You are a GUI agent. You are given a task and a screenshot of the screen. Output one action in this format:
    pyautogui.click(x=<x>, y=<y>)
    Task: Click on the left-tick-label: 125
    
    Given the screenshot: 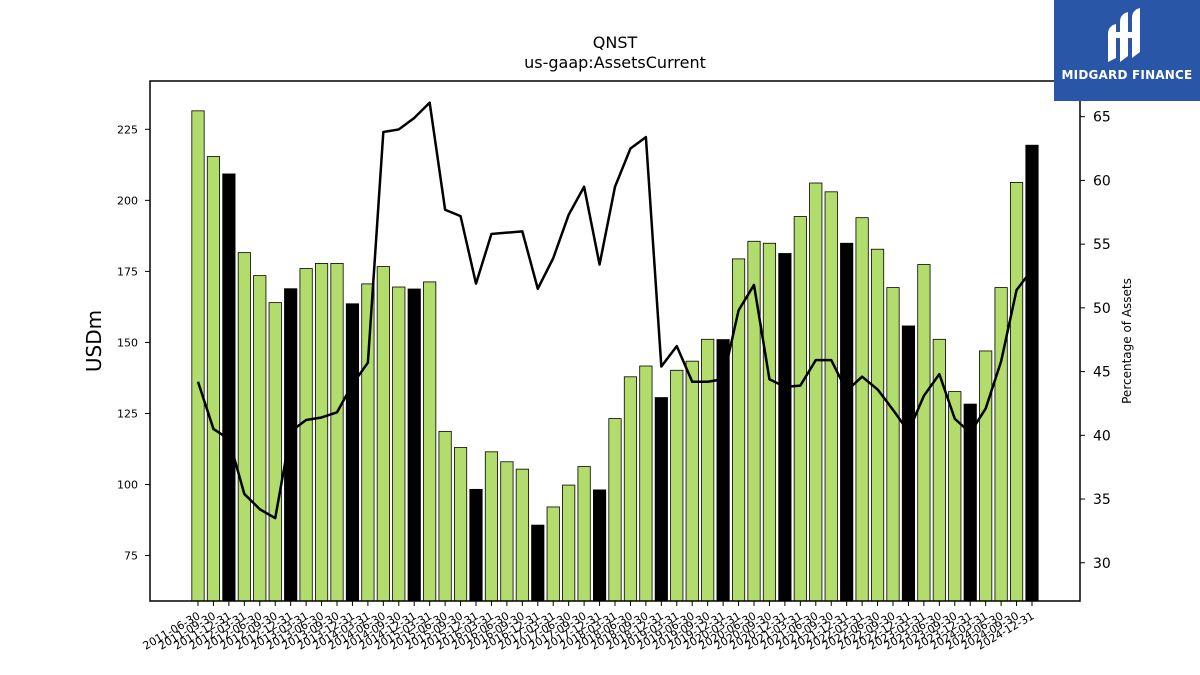 What is the action you would take?
    pyautogui.click(x=127, y=413)
    